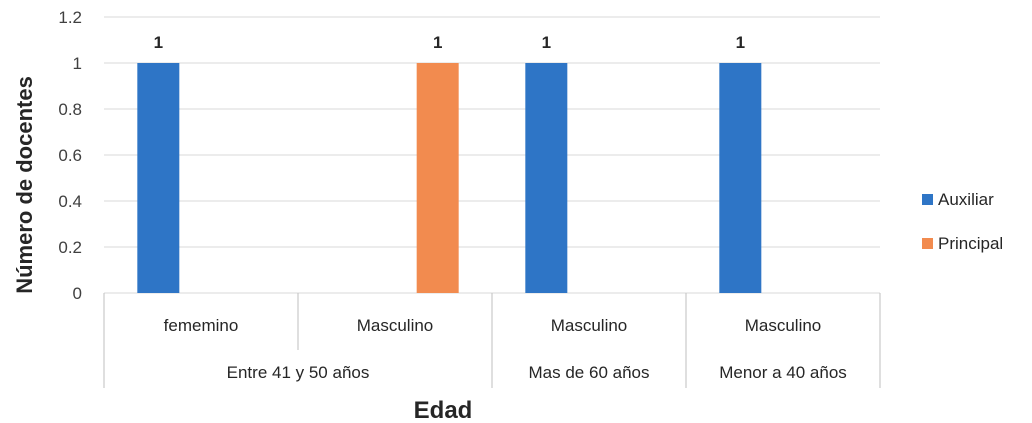 This screenshot has height=423, width=1032. What do you see at coordinates (443, 410) in the screenshot?
I see `x-axis-title: Edad` at bounding box center [443, 410].